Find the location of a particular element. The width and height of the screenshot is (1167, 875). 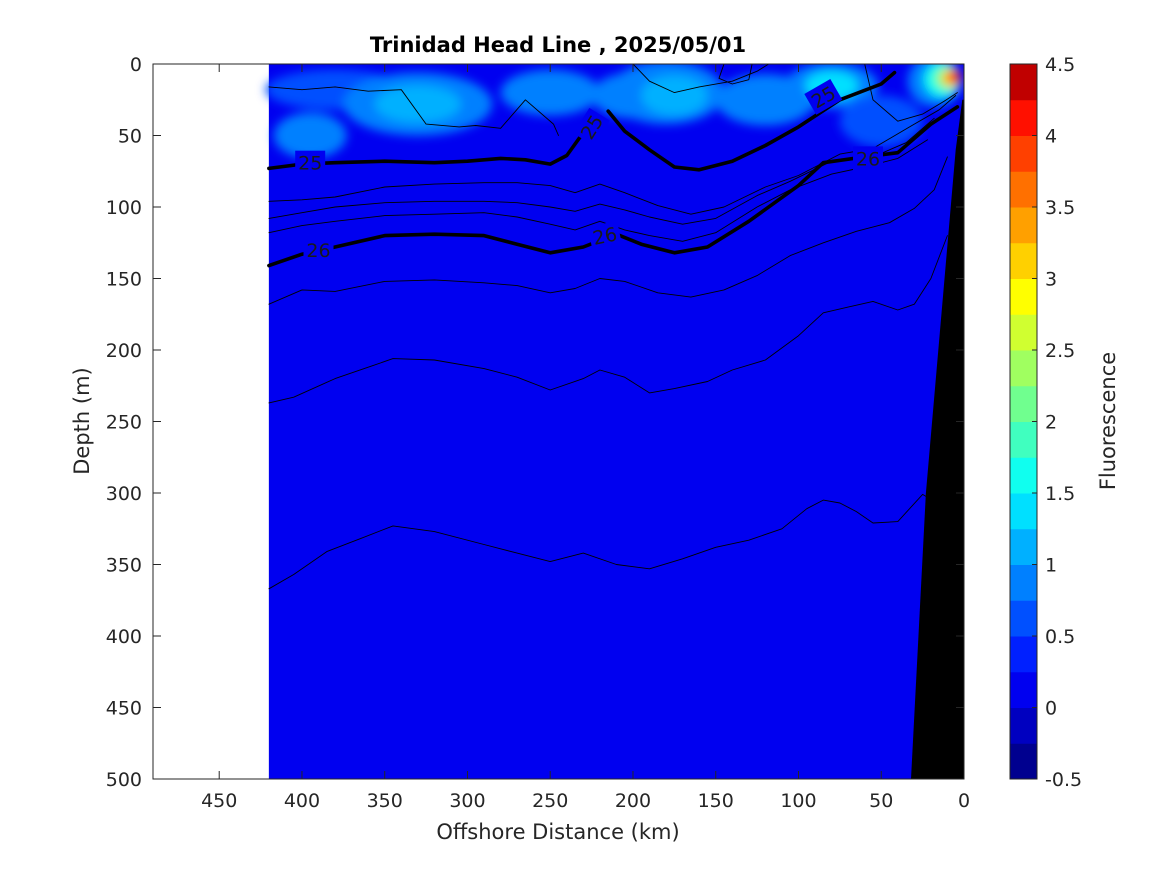

colorbar-tick-label: 4.5 is located at coordinates (1060, 65).